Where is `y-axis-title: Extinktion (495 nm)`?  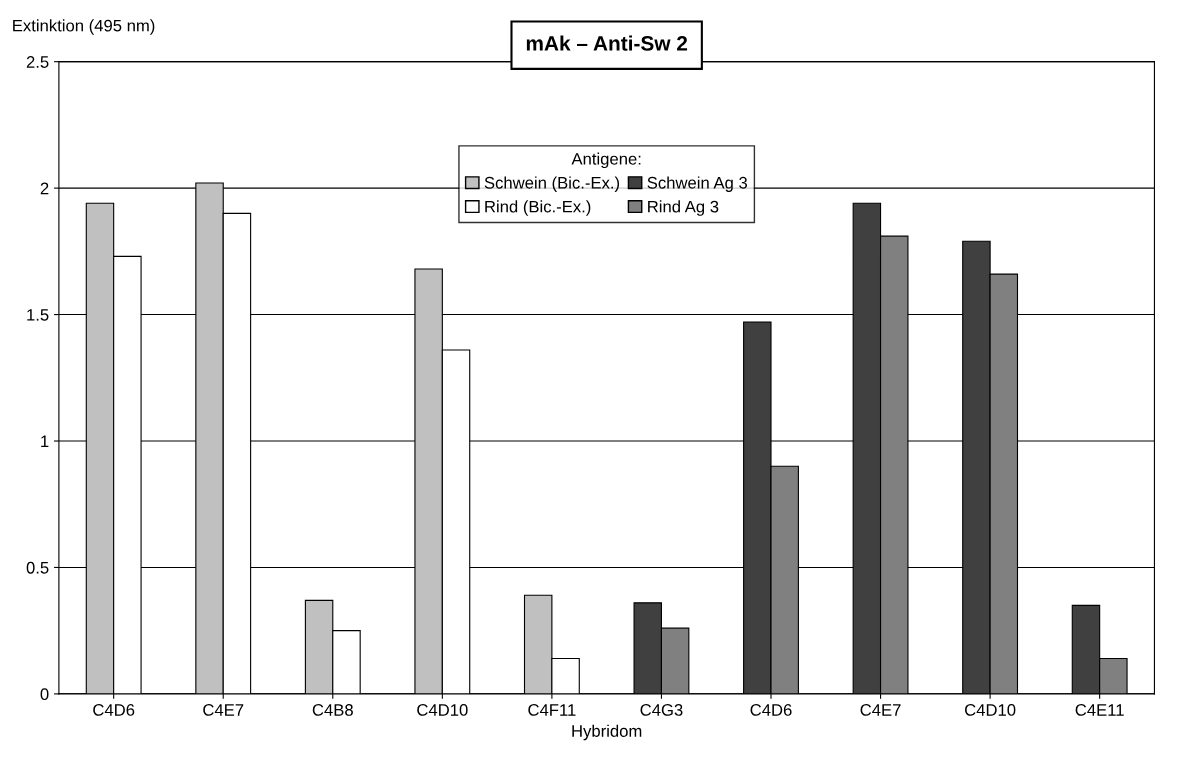 y-axis-title: Extinktion (495 nm) is located at coordinates (84, 27).